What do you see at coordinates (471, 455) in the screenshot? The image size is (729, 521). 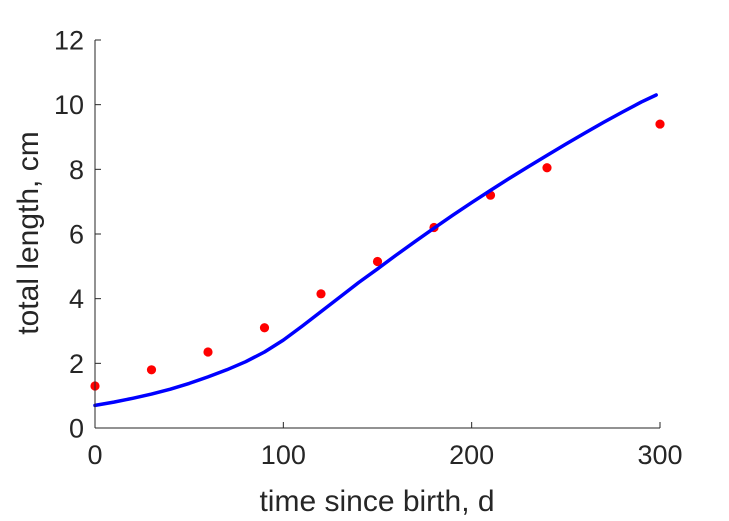 I see `x-tick-label: 200` at bounding box center [471, 455].